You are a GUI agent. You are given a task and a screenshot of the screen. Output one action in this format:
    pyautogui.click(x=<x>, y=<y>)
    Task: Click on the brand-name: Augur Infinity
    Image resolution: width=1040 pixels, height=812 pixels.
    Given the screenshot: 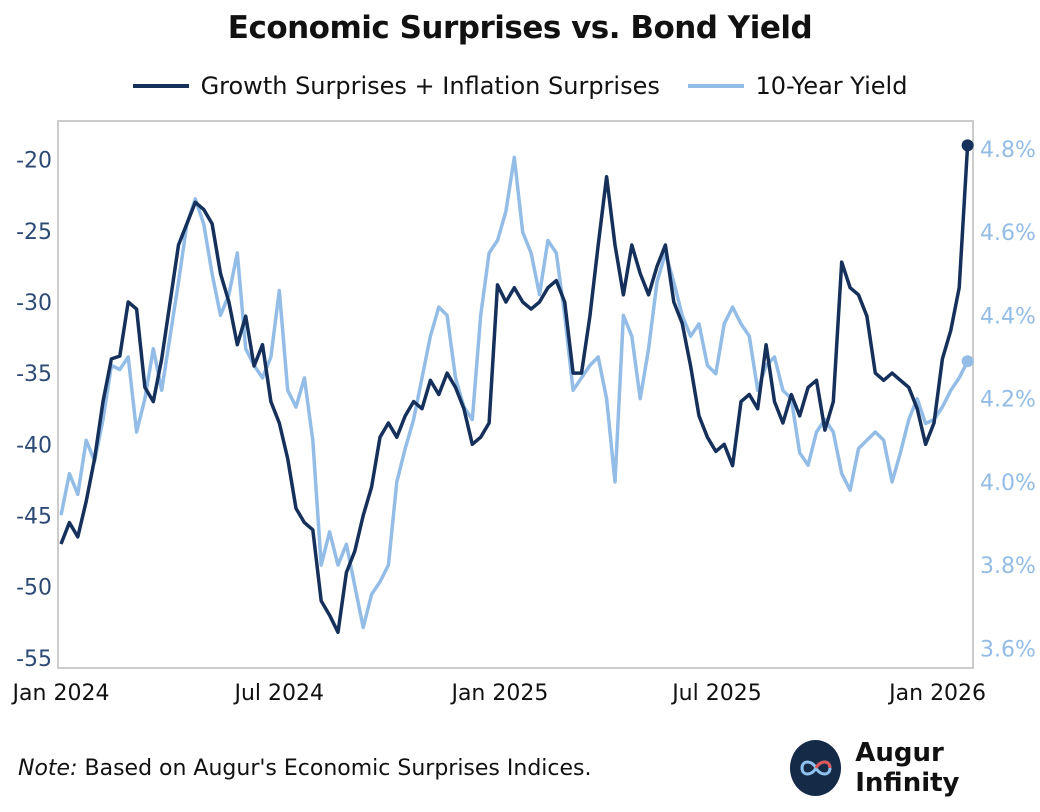 What is the action you would take?
    pyautogui.click(x=907, y=768)
    